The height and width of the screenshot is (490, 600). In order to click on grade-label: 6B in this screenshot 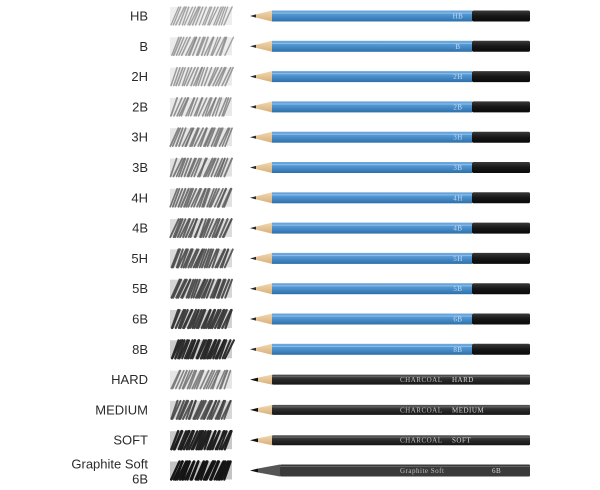, I will do `click(140, 319)`.